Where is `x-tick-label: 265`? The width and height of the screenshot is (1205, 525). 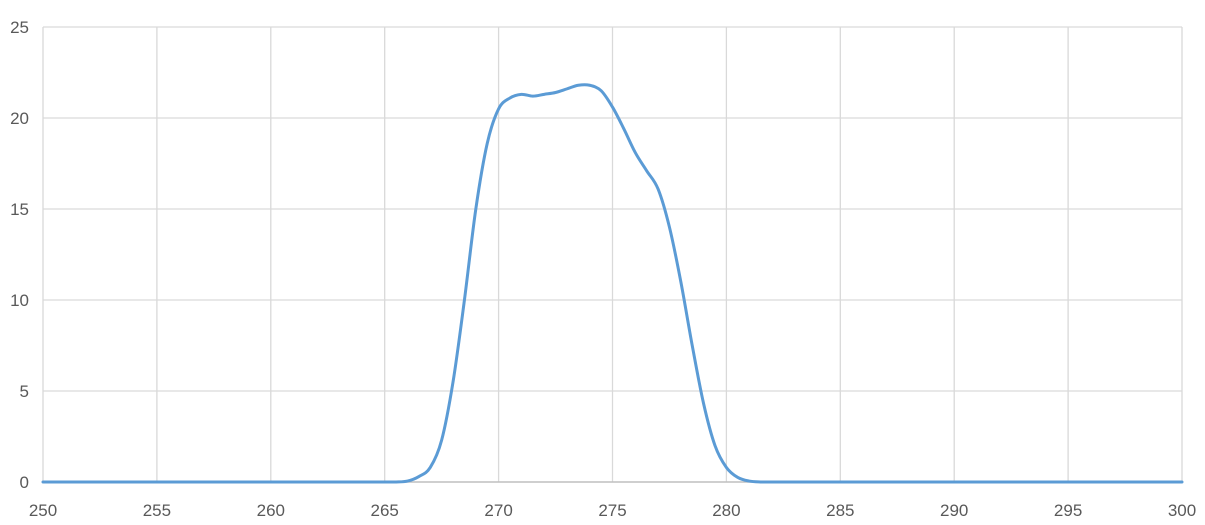 x-tick-label: 265 is located at coordinates (385, 510).